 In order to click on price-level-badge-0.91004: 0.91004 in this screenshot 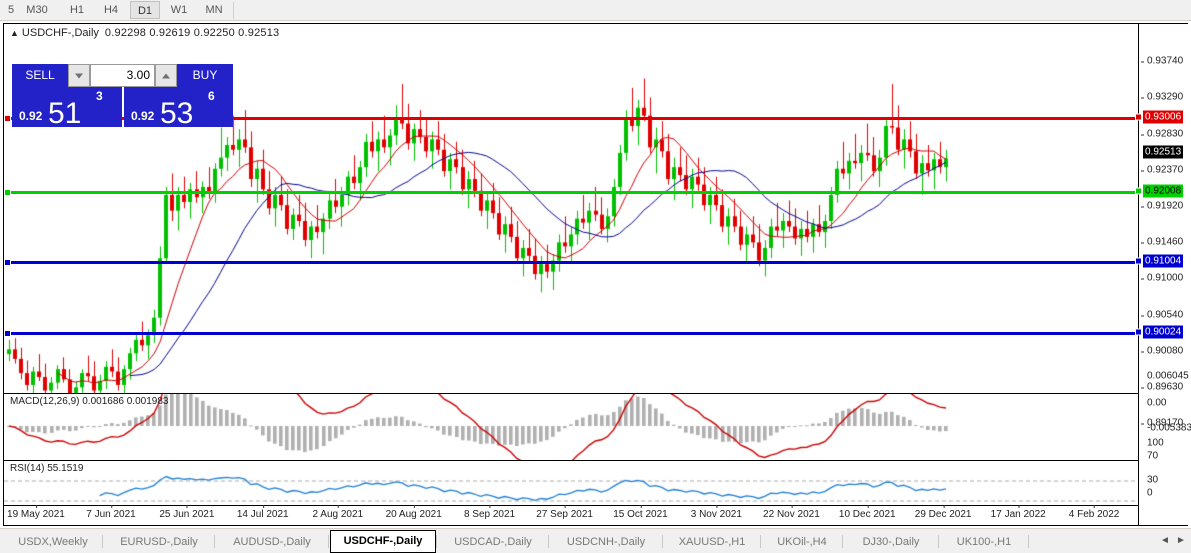, I will do `click(1163, 261)`.